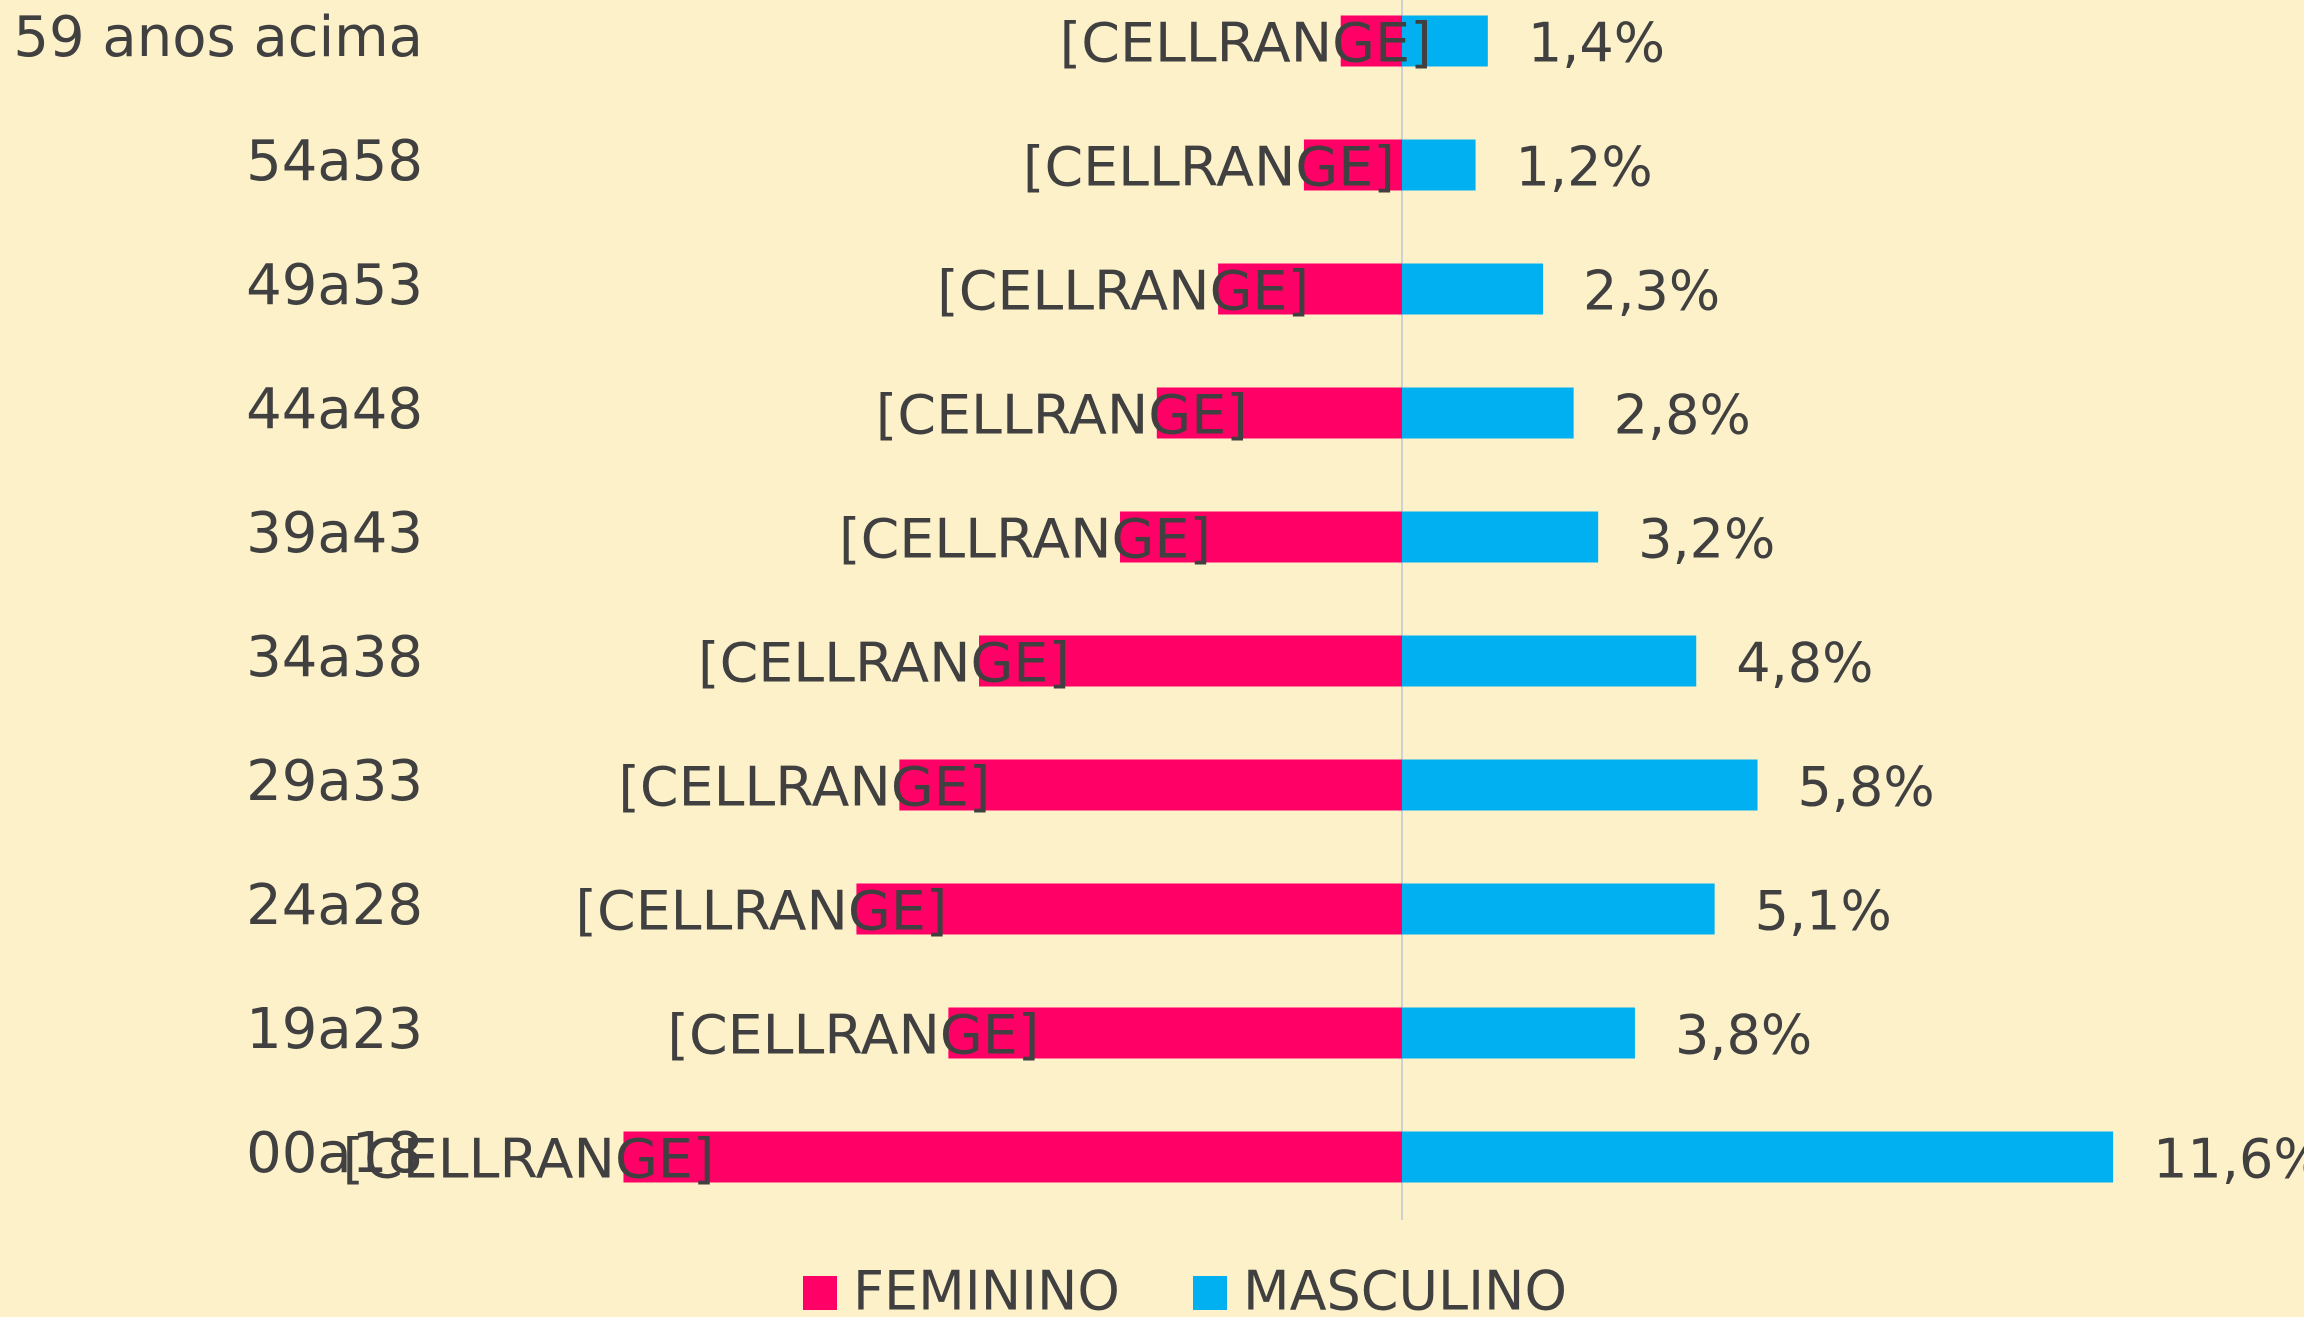  Describe the element at coordinates (1682, 415) in the screenshot. I see `data-label: 2,8%` at that location.